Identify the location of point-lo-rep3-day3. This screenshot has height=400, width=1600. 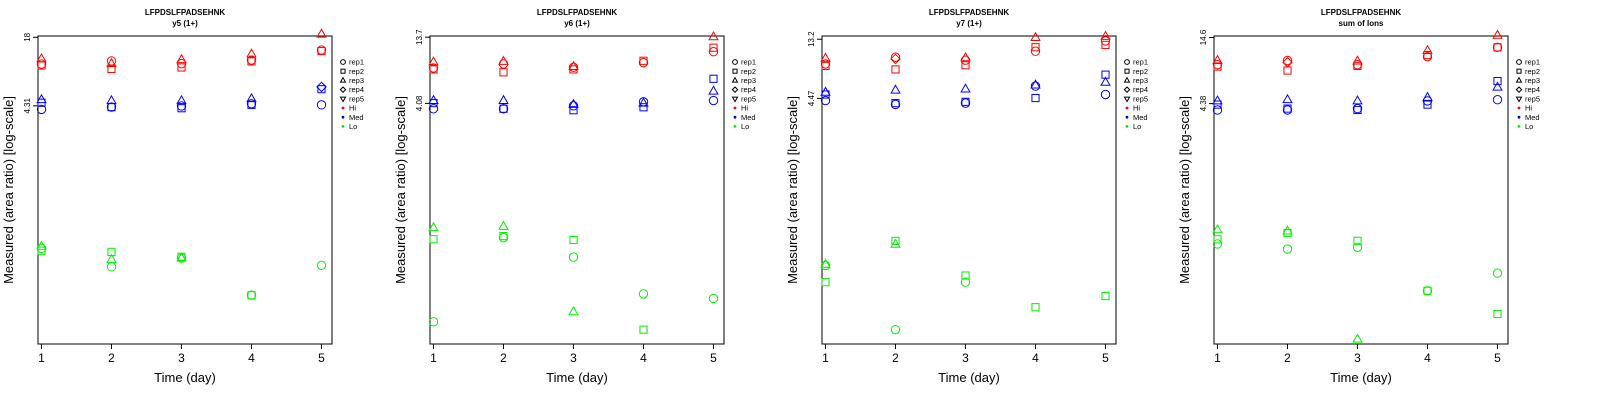
(1357, 338).